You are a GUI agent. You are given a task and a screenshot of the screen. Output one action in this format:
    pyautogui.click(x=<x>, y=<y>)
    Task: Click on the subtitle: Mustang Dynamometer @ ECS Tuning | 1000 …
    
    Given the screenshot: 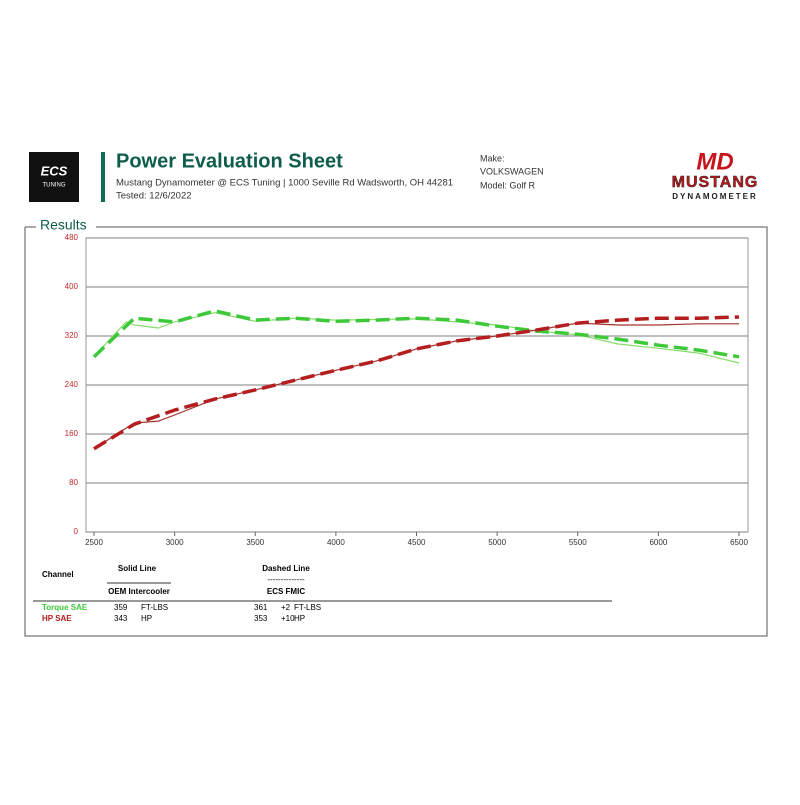 What is the action you would take?
    pyautogui.click(x=284, y=183)
    